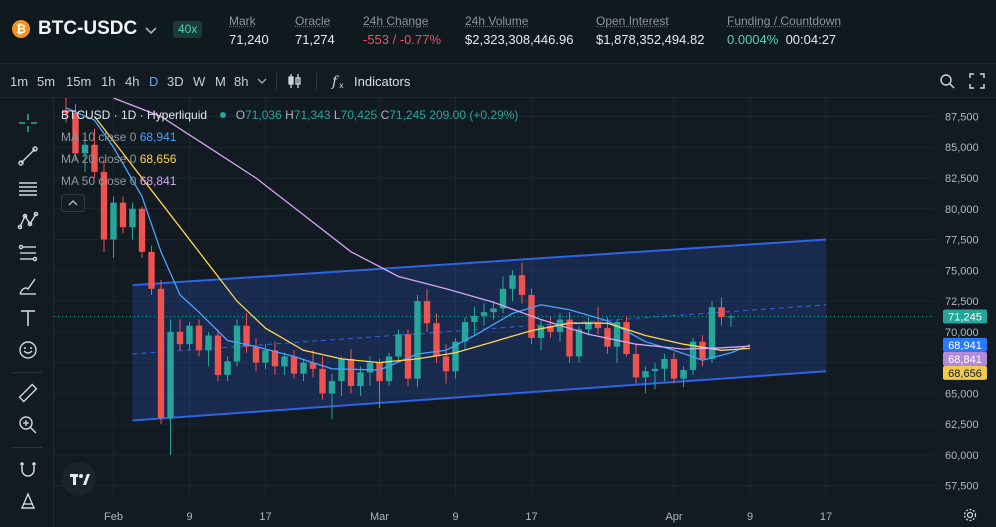 The height and width of the screenshot is (527, 996). What do you see at coordinates (119, 181) in the screenshot?
I see `legend-ma50: MA 50 close 0 68,841` at bounding box center [119, 181].